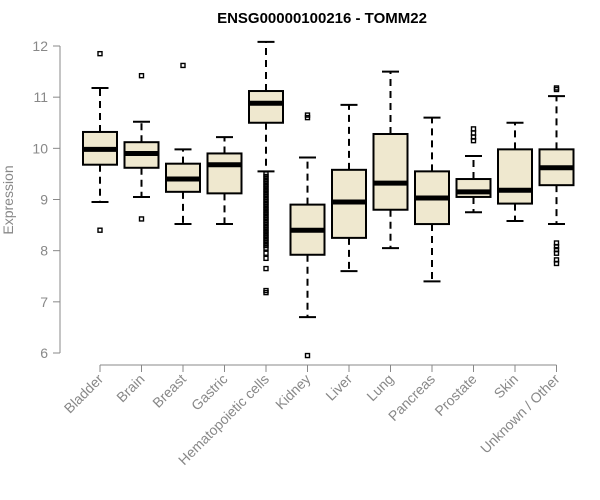  Describe the element at coordinates (130, 388) in the screenshot. I see `x-tick-label: Brain` at that location.